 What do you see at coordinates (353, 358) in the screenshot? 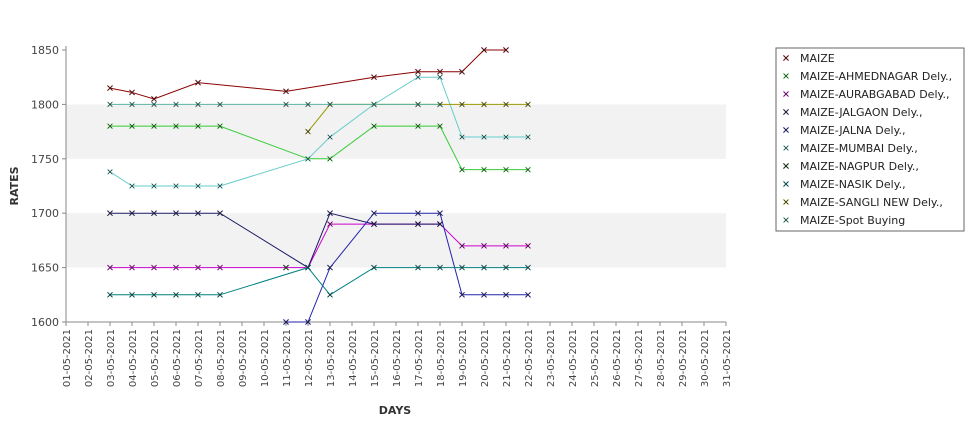
I see `x-tick-label: 14-05-2021` at bounding box center [353, 358].